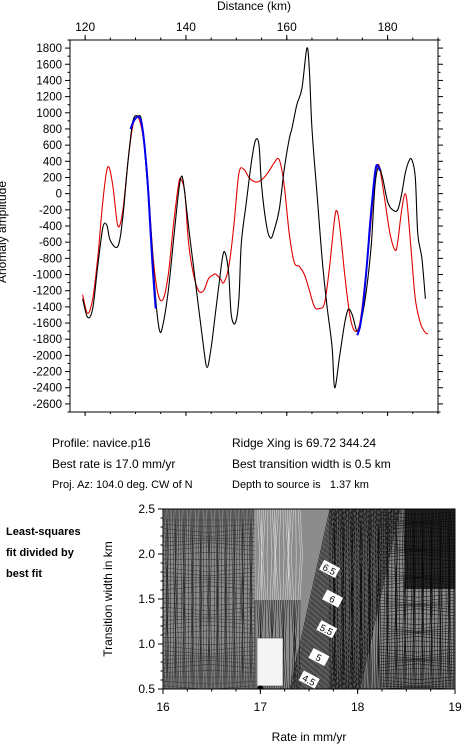 This screenshot has width=467, height=745. What do you see at coordinates (358, 707) in the screenshot?
I see `misfit-x-tick-label: 18` at bounding box center [358, 707].